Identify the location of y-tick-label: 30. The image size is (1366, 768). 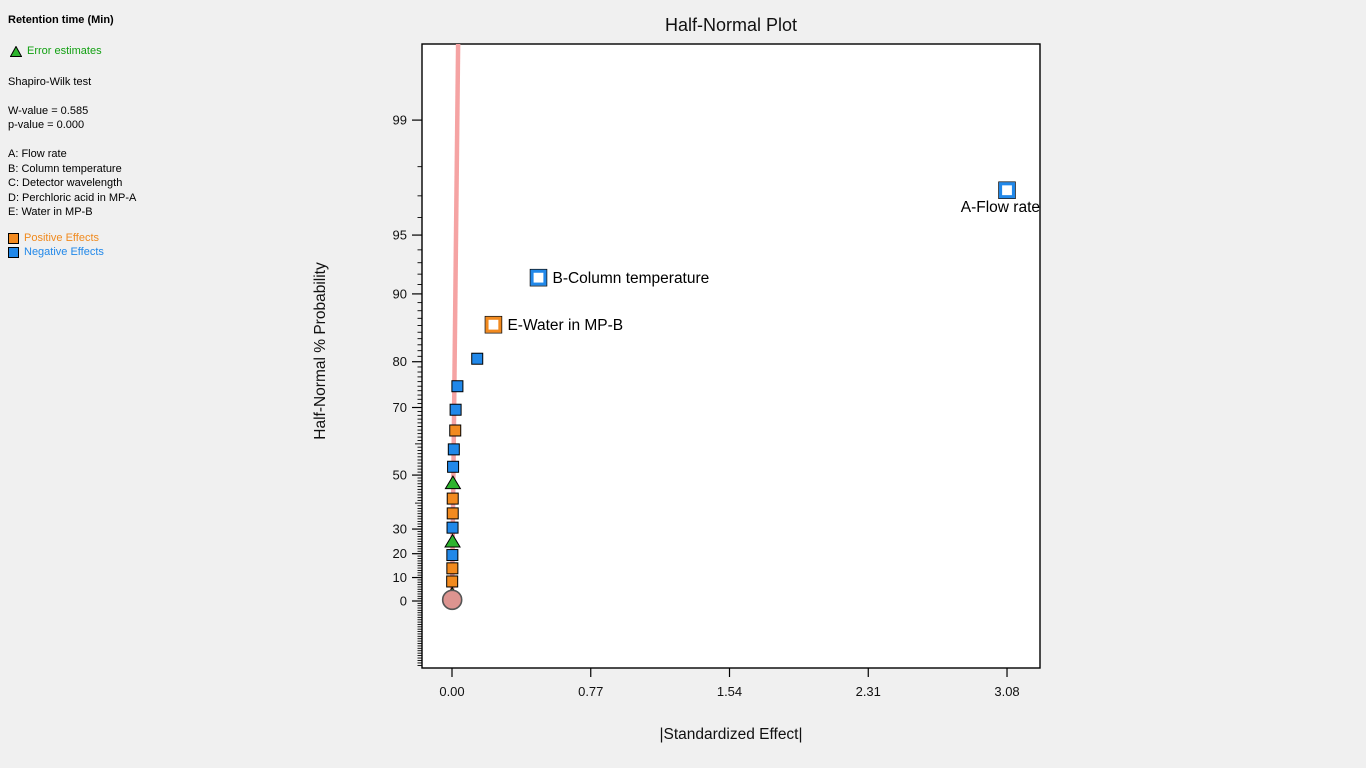
(400, 529).